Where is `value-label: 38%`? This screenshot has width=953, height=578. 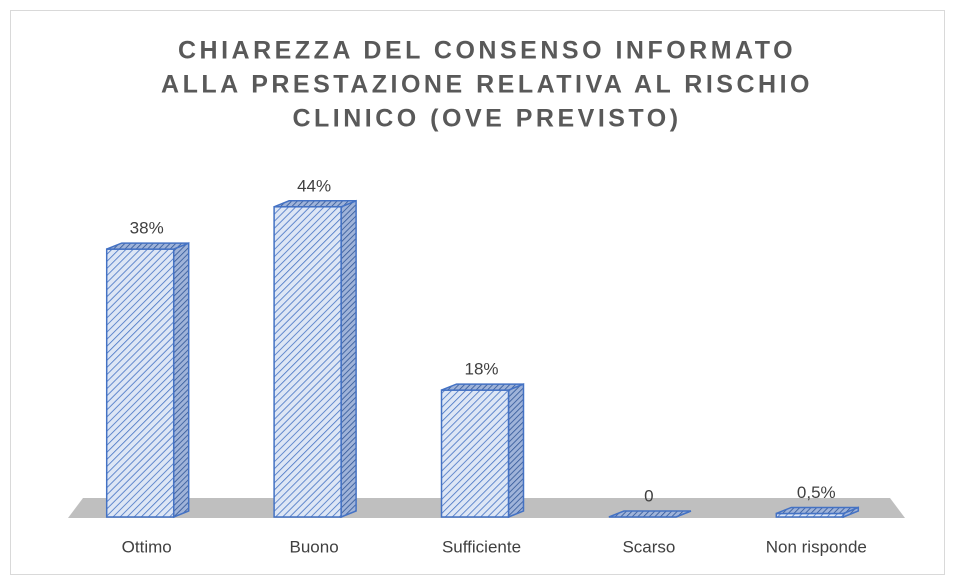
value-label: 38% is located at coordinates (147, 228).